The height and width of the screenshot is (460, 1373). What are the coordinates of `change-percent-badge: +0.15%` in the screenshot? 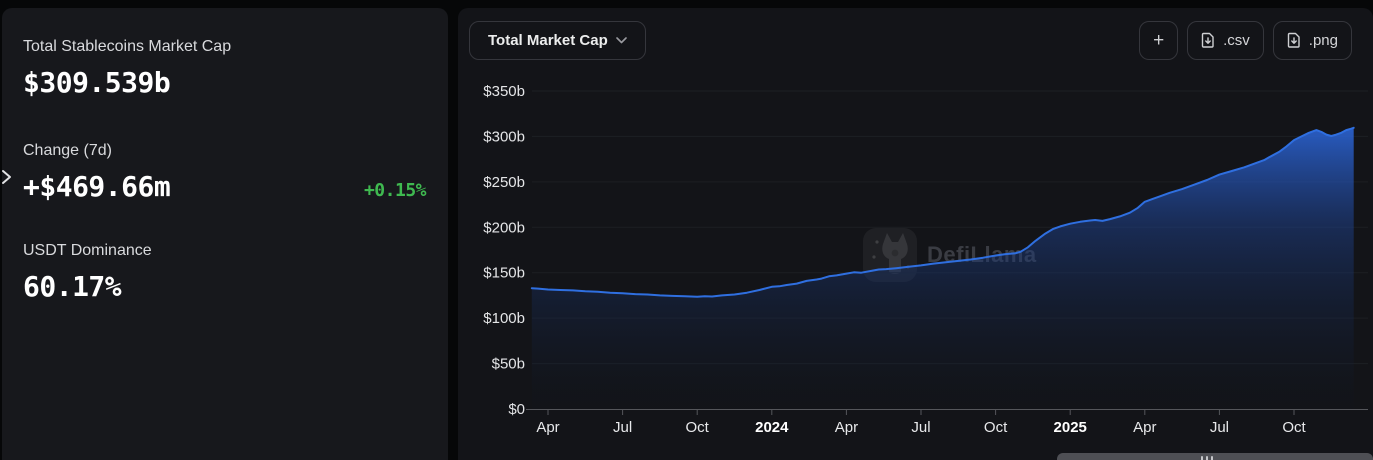 It's located at (395, 190).